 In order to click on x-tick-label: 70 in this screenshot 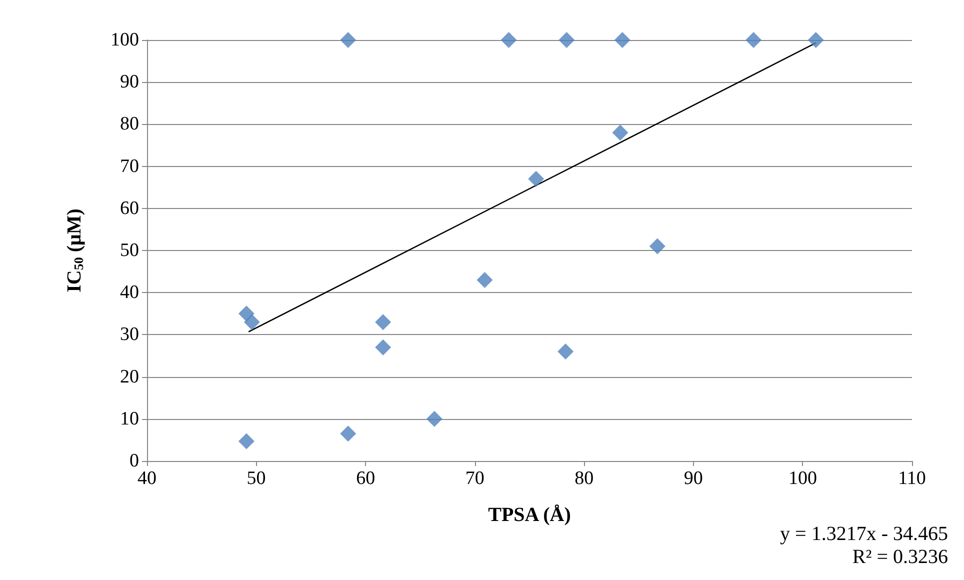, I will do `click(474, 478)`.